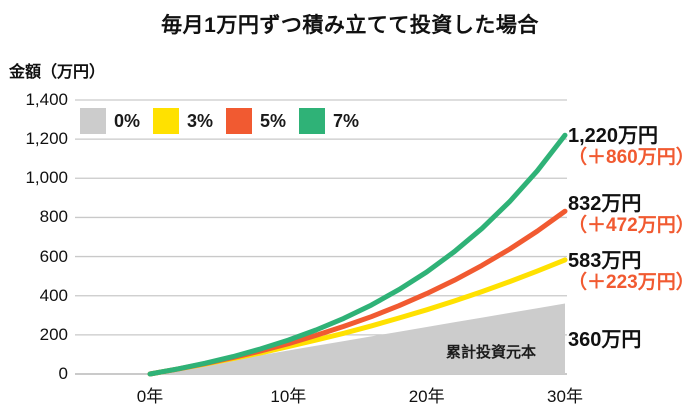 This screenshot has width=700, height=410. What do you see at coordinates (357, 338) in the screenshot?
I see `principal-area` at bounding box center [357, 338].